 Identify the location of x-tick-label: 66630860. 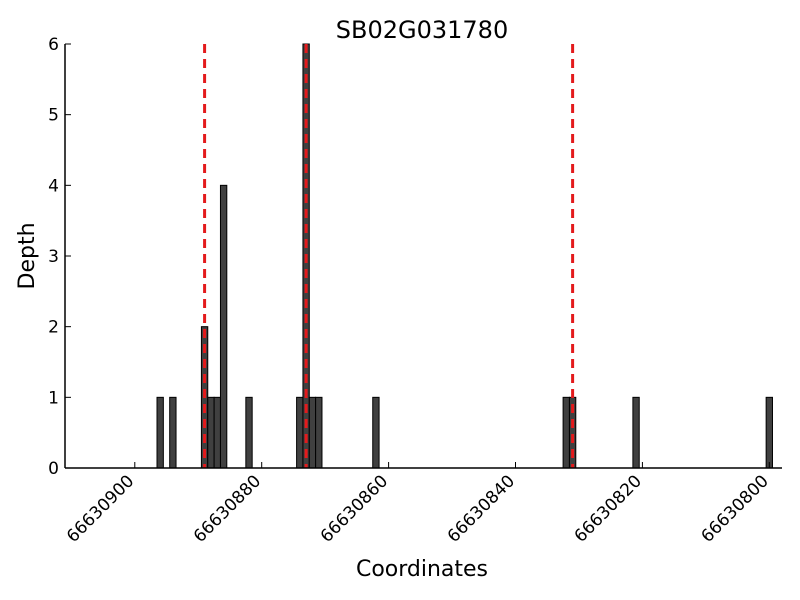
(354, 508).